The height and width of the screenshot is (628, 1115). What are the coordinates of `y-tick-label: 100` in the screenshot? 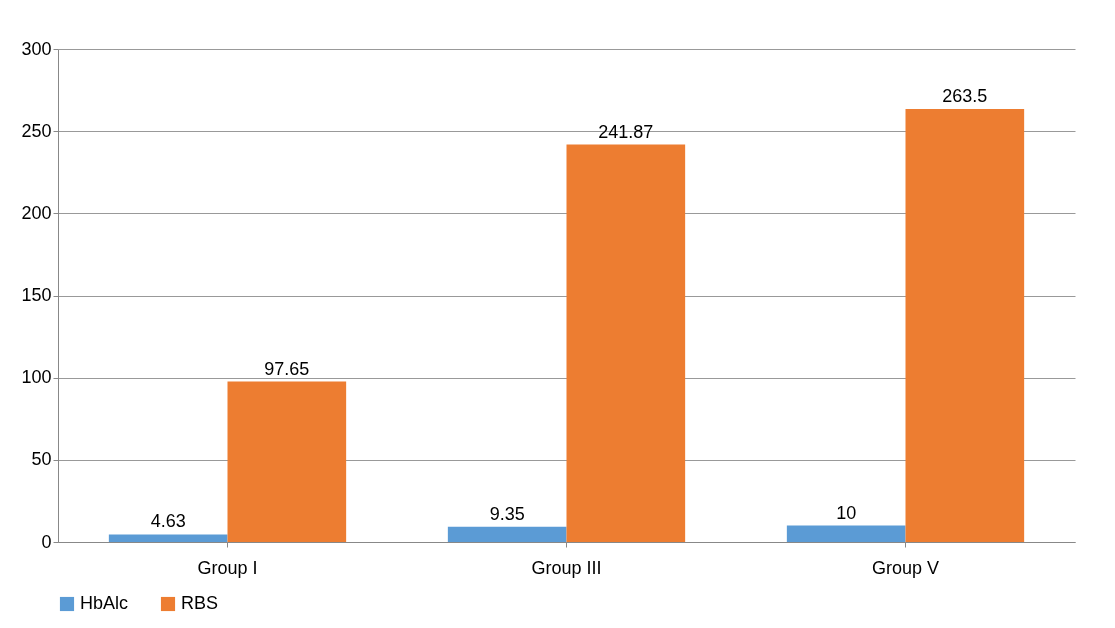 It's located at (36, 377).